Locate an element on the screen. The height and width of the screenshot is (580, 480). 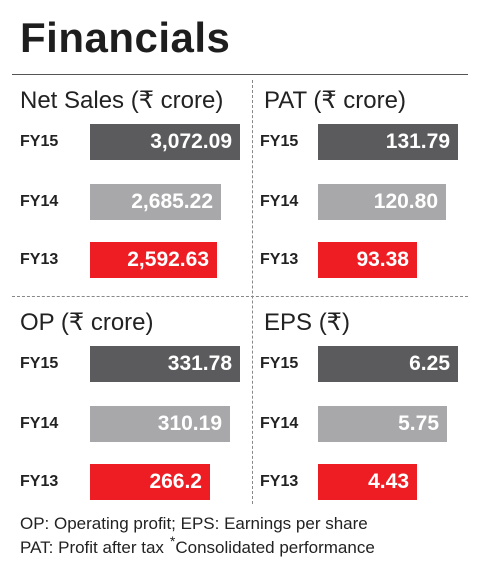
bar-fy15: 331.78 is located at coordinates (165, 364).